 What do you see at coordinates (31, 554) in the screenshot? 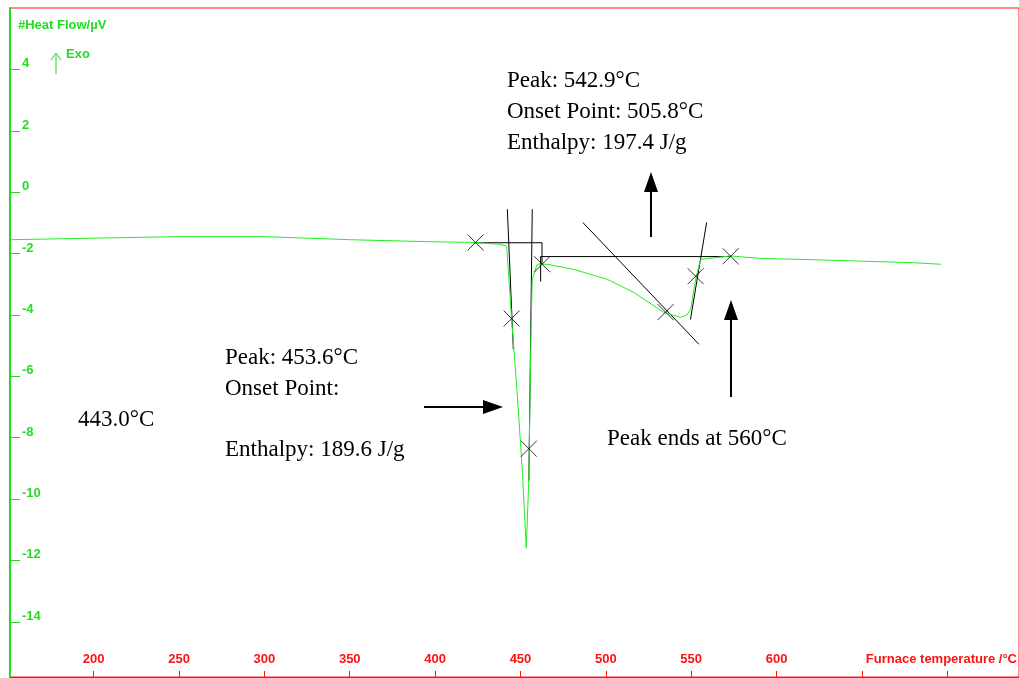
I see `y-tick-label: -12` at bounding box center [31, 554].